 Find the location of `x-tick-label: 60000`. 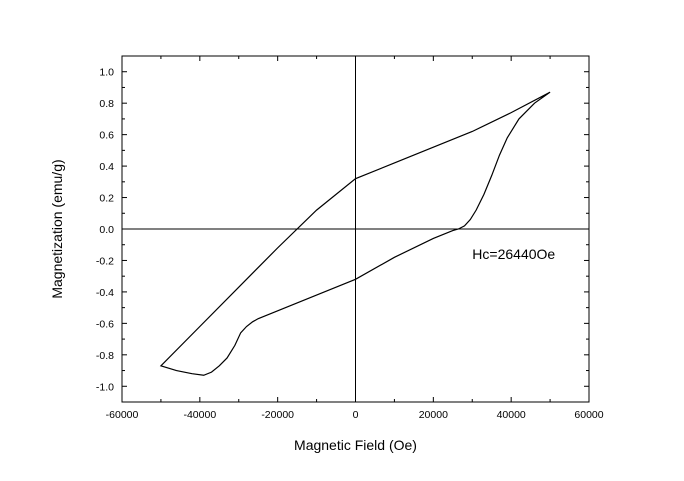

x-tick-label: 60000 is located at coordinates (588, 415).